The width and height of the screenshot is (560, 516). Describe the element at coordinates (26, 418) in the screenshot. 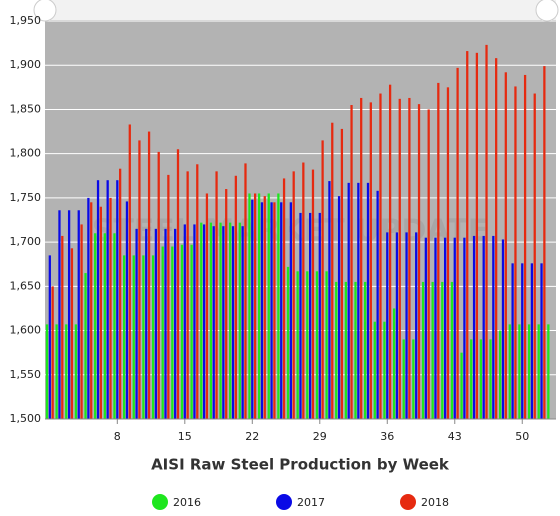

I see `y-tick-label: 1,500` at that location.